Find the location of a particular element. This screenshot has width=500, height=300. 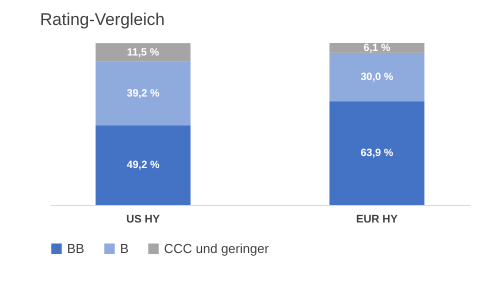

legend-label: CCC und geringer is located at coordinates (217, 248).